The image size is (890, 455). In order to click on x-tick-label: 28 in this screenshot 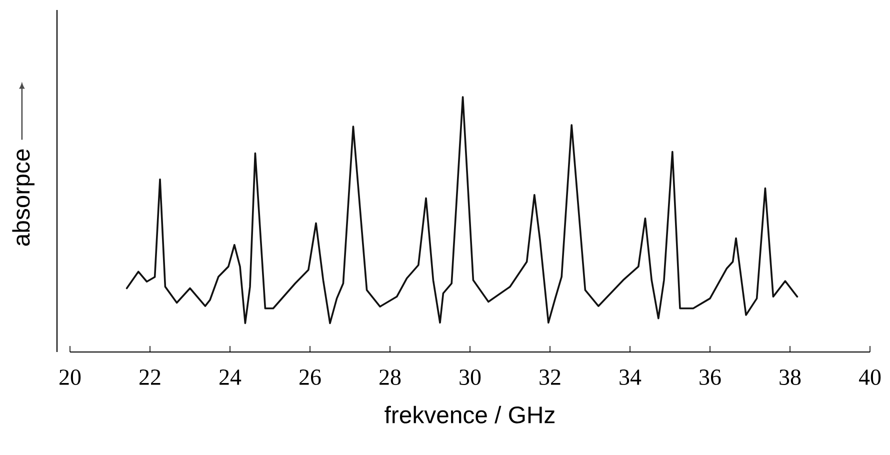, I will do `click(390, 377)`.